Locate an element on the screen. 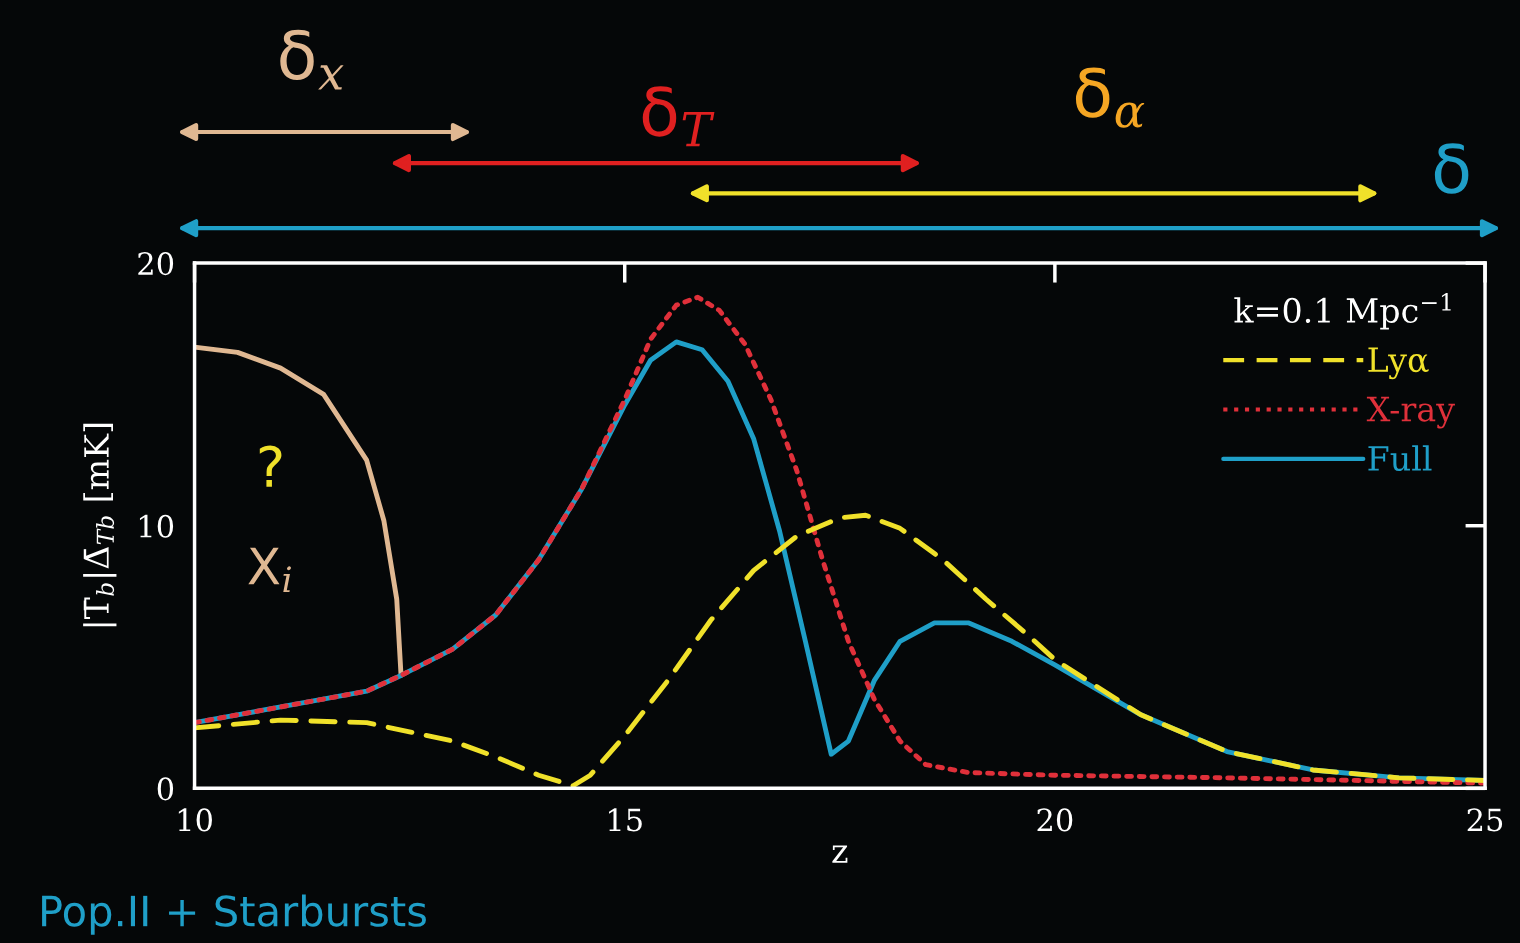 This screenshot has height=943, width=1520. y-tick-label: 20 is located at coordinates (156, 264).